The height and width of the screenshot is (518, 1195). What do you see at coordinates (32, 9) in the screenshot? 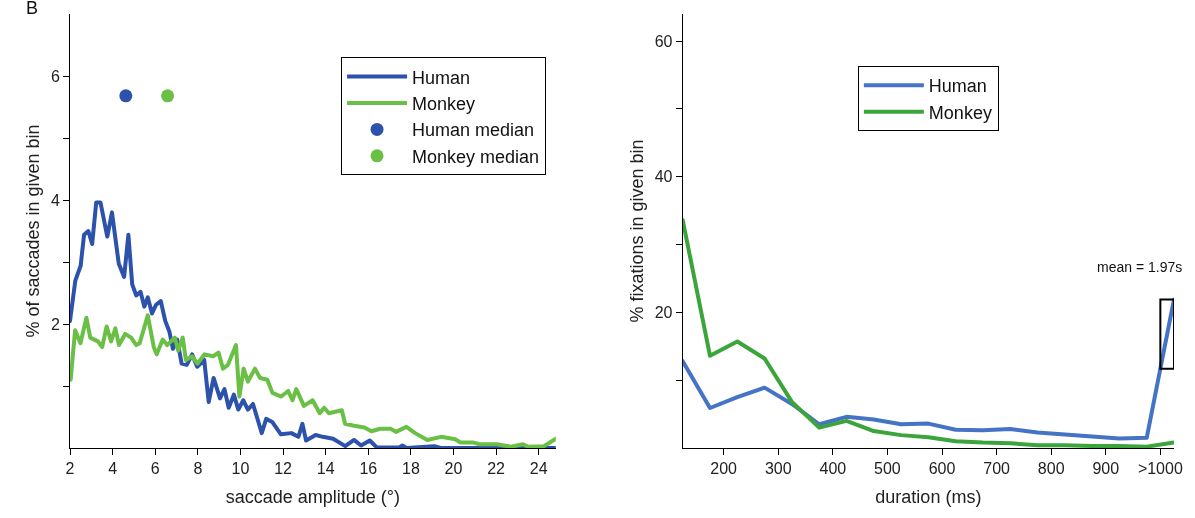
I see `text: B` at bounding box center [32, 9].